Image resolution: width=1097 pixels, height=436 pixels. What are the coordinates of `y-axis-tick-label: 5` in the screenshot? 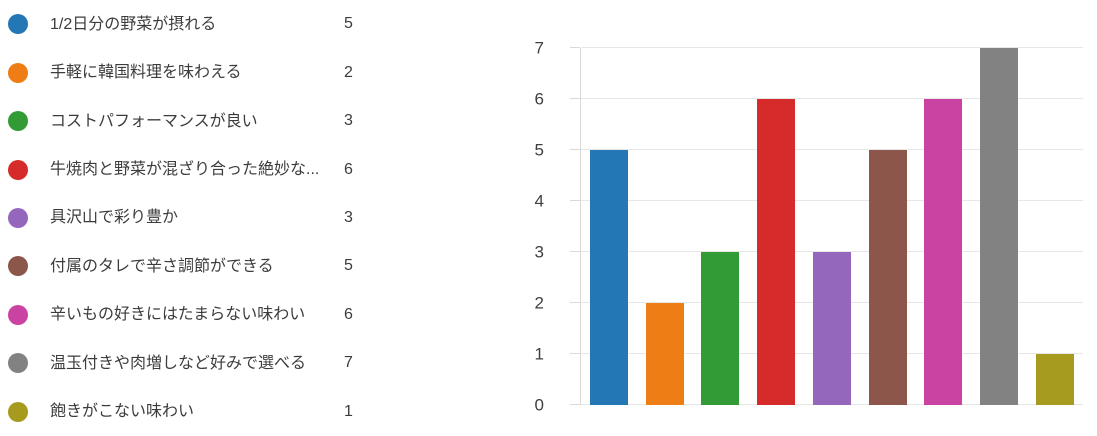 It's located at (539, 150).